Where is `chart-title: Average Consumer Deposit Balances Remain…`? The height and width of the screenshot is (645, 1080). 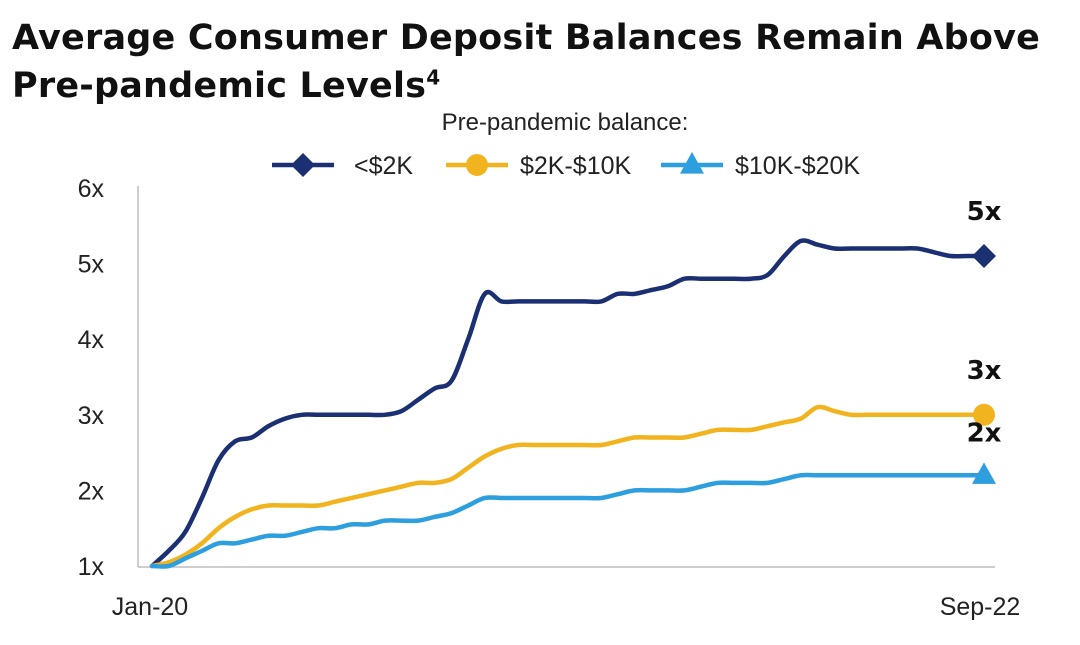 chart-title: Average Consumer Deposit Balances Remain… is located at coordinates (532, 62).